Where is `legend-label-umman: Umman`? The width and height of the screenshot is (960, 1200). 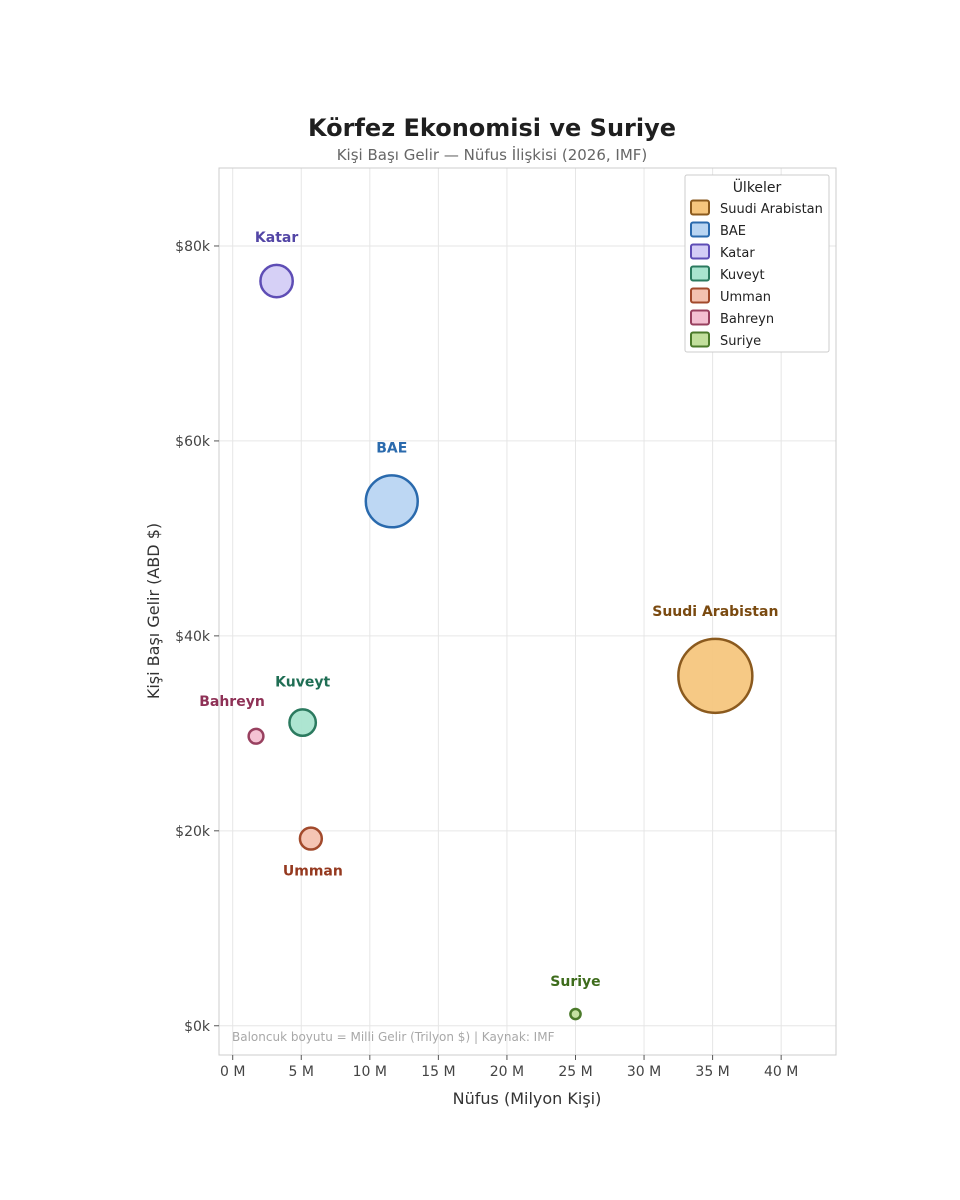 legend-label-umman: Umman is located at coordinates (745, 297).